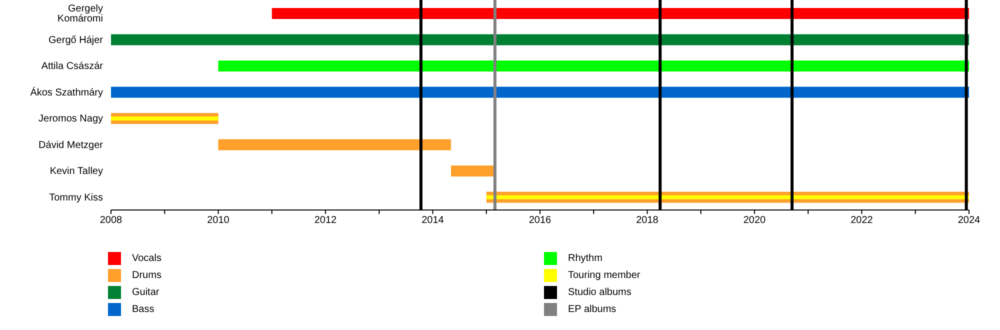 The height and width of the screenshot is (330, 1000). What do you see at coordinates (218, 220) in the screenshot?
I see `x-tick-label: 2010` at bounding box center [218, 220].